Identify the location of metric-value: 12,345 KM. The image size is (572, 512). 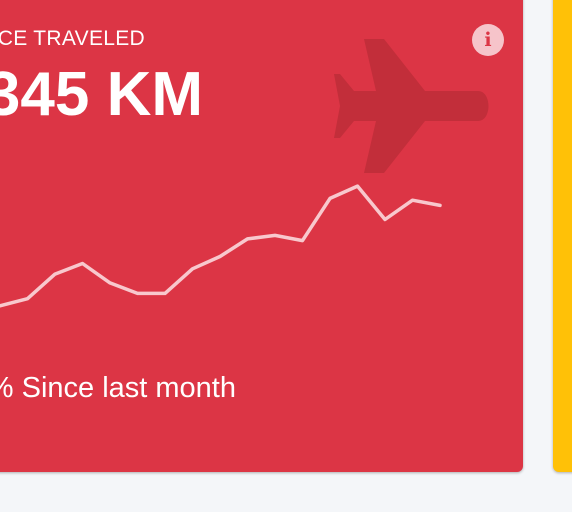
(101, 94).